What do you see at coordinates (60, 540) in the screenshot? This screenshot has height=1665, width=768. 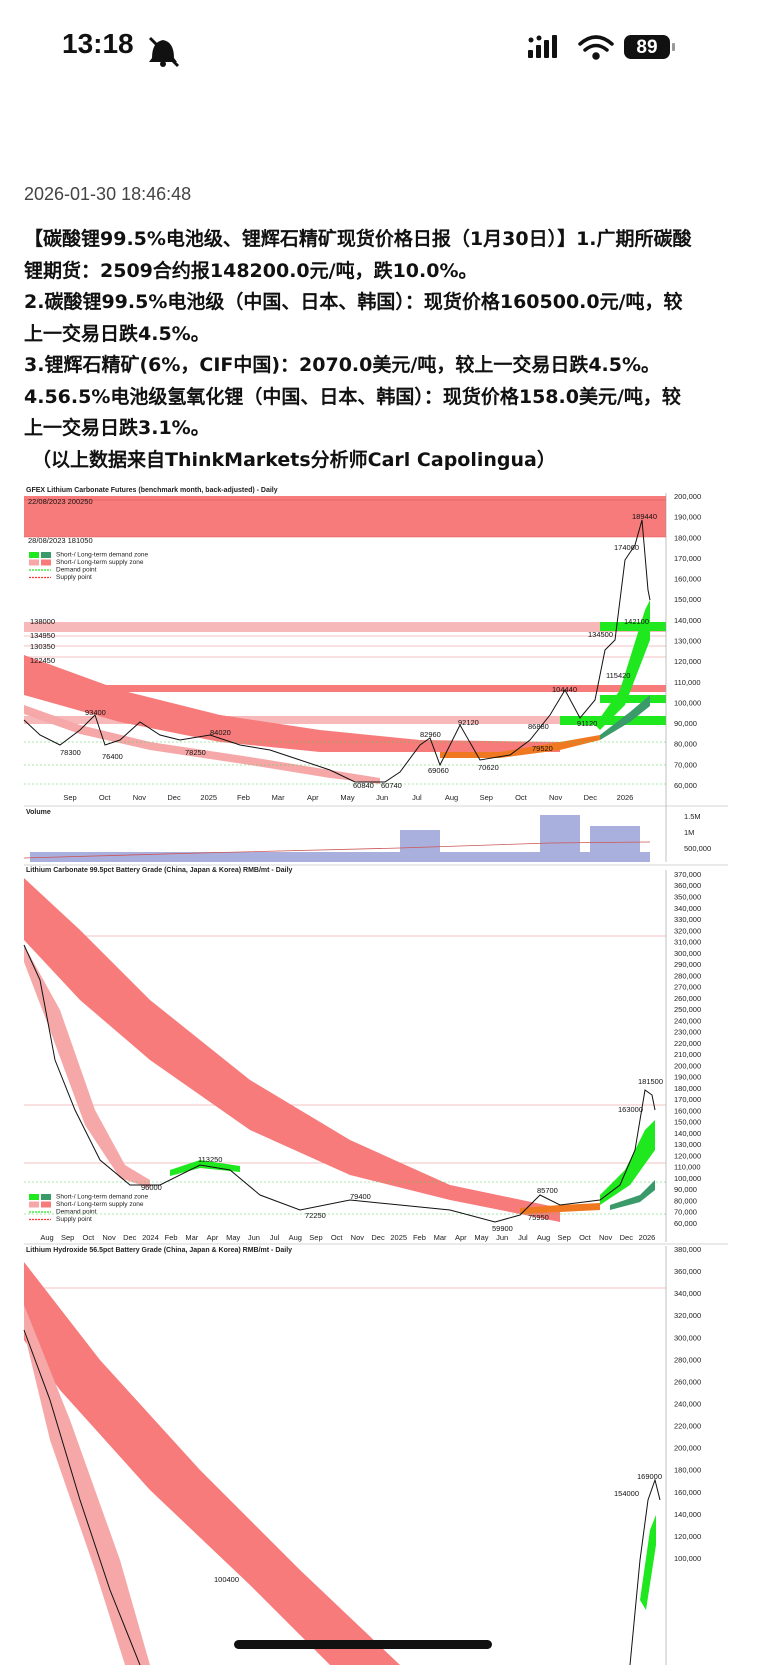 I see `annotation: 28/08/2023 181050` at bounding box center [60, 540].